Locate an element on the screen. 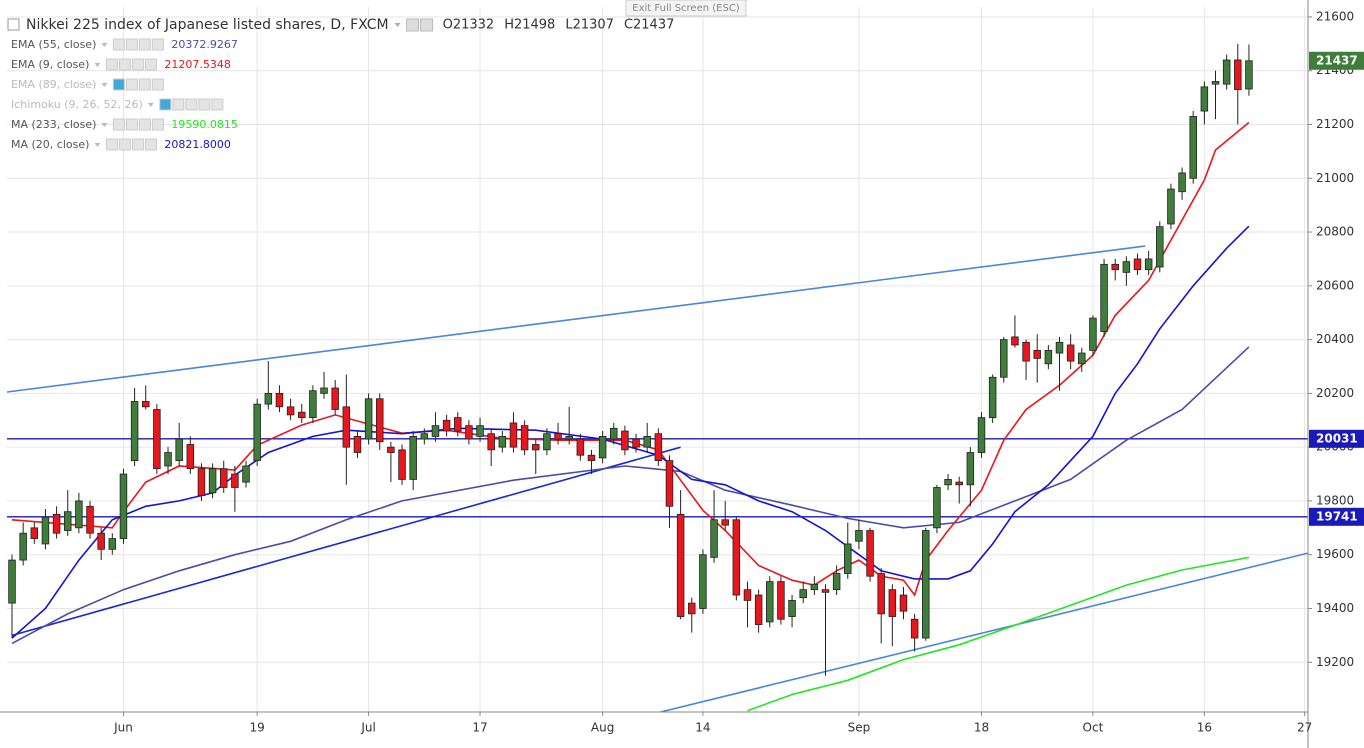  x-tick-label: Aug is located at coordinates (602, 728).